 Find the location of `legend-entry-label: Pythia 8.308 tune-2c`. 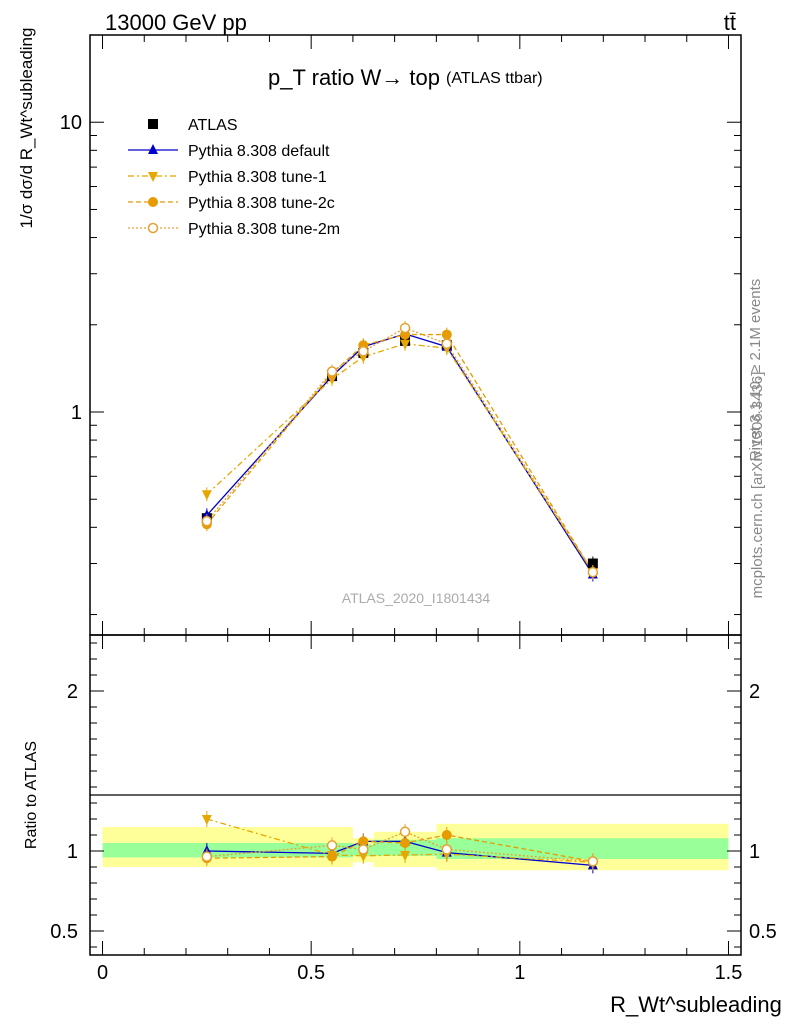

legend-entry-label: Pythia 8.308 tune-2c is located at coordinates (261, 203).